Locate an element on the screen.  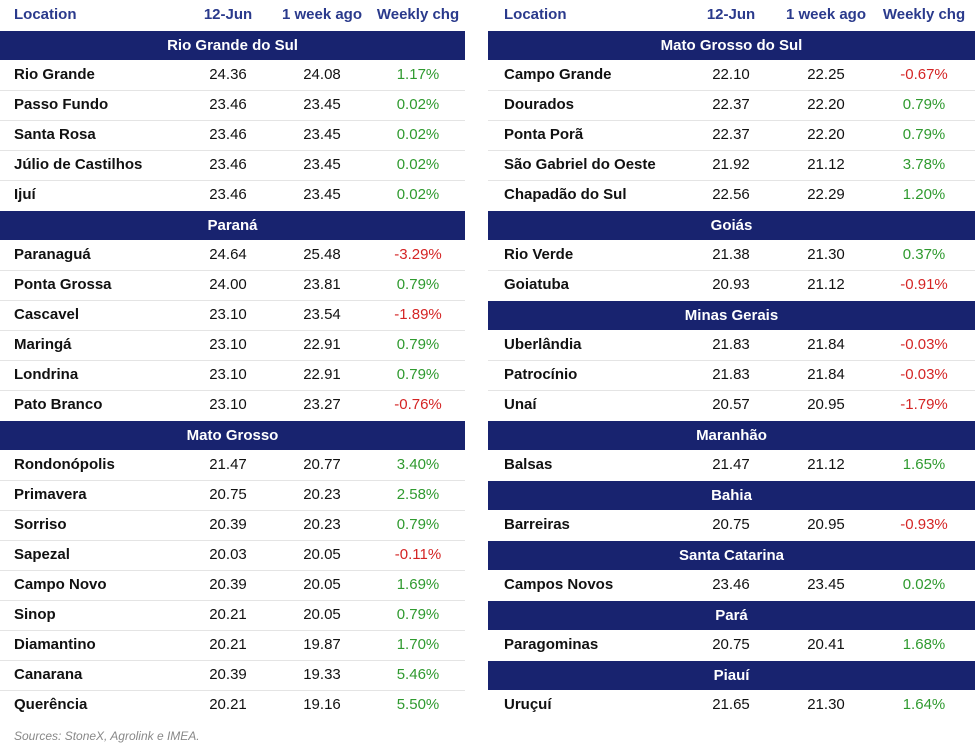
value-cell: 20.77 is located at coordinates (322, 464).